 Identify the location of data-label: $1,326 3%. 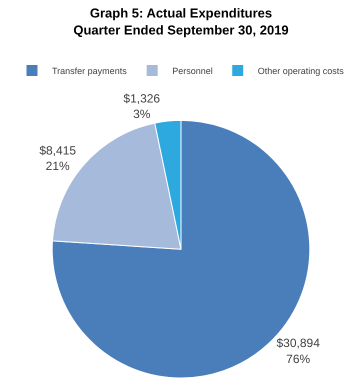
(141, 107).